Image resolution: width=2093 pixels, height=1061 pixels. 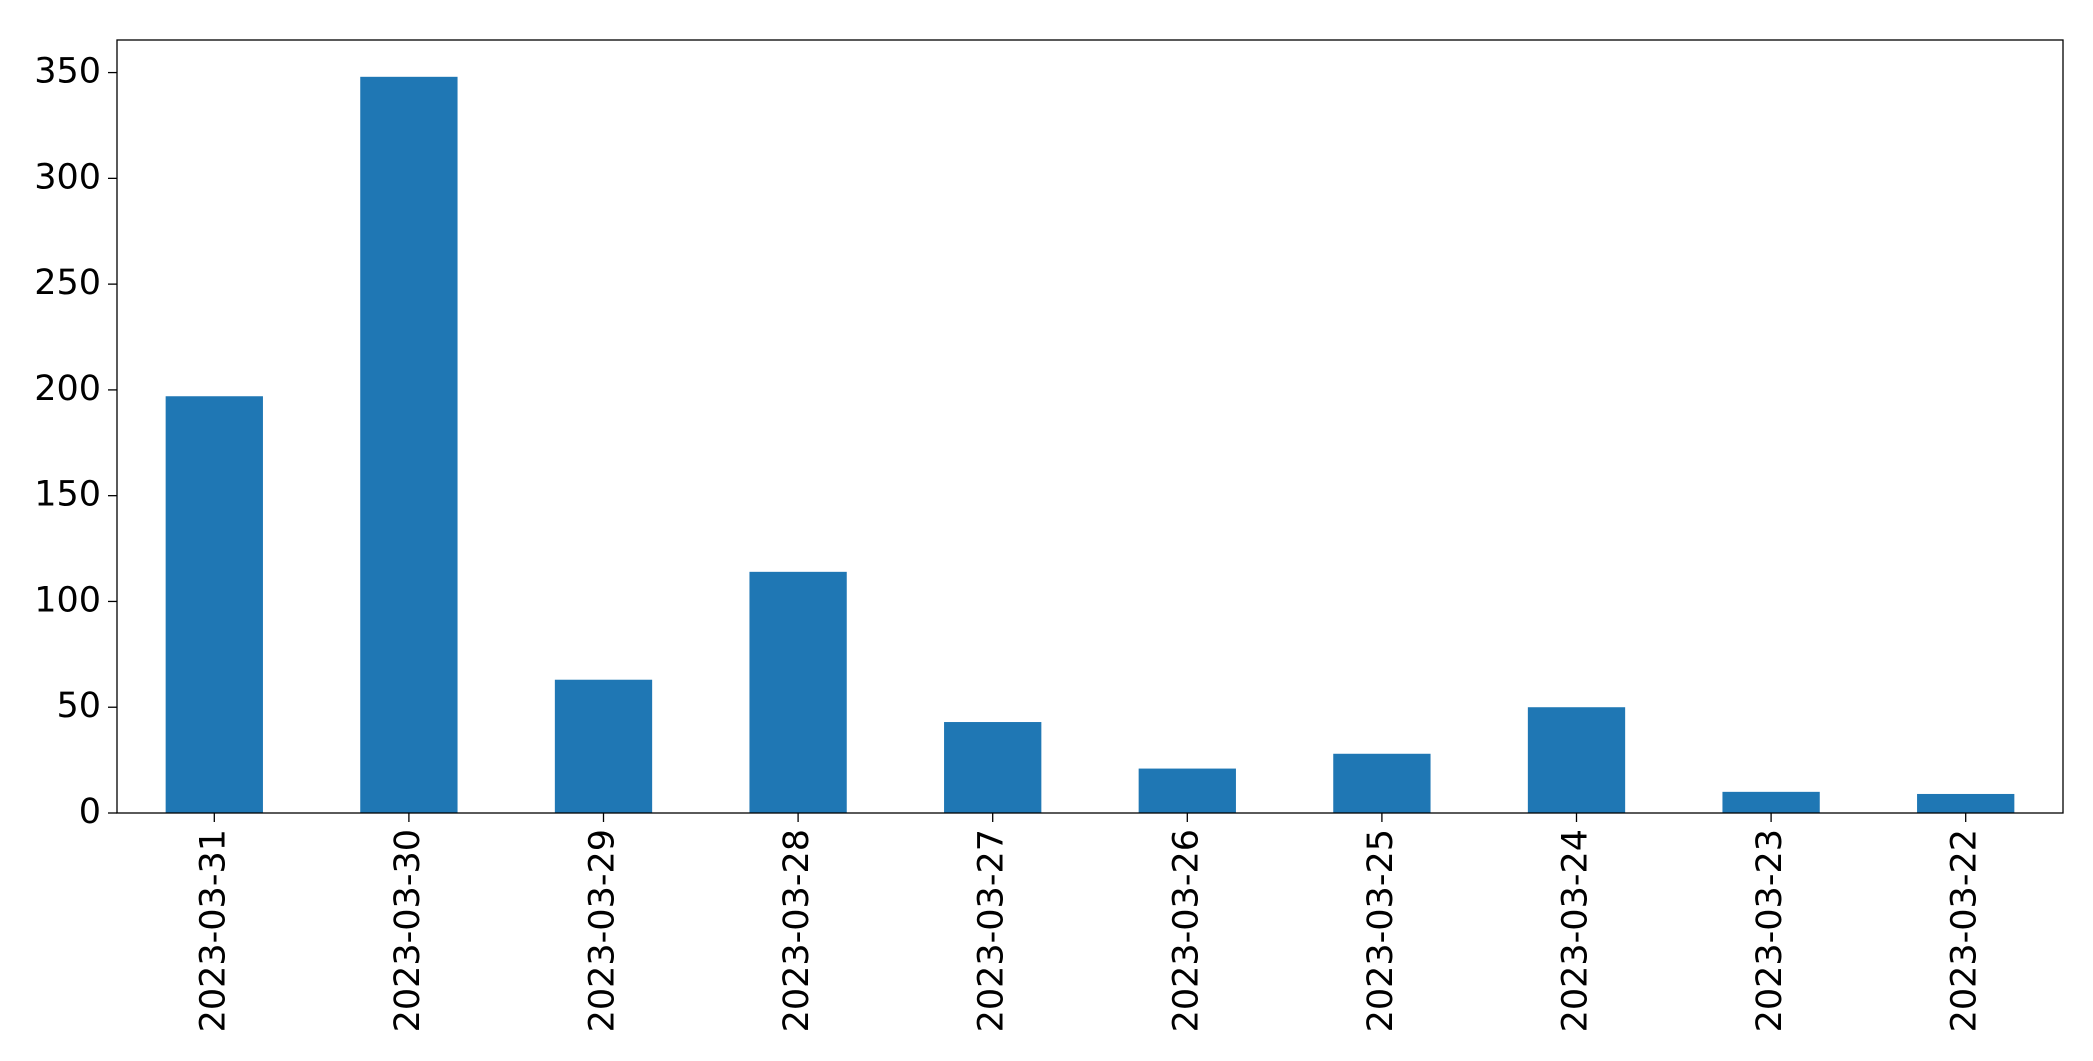 I want to click on x-tick-label: 2023-03-29, so click(x=603, y=930).